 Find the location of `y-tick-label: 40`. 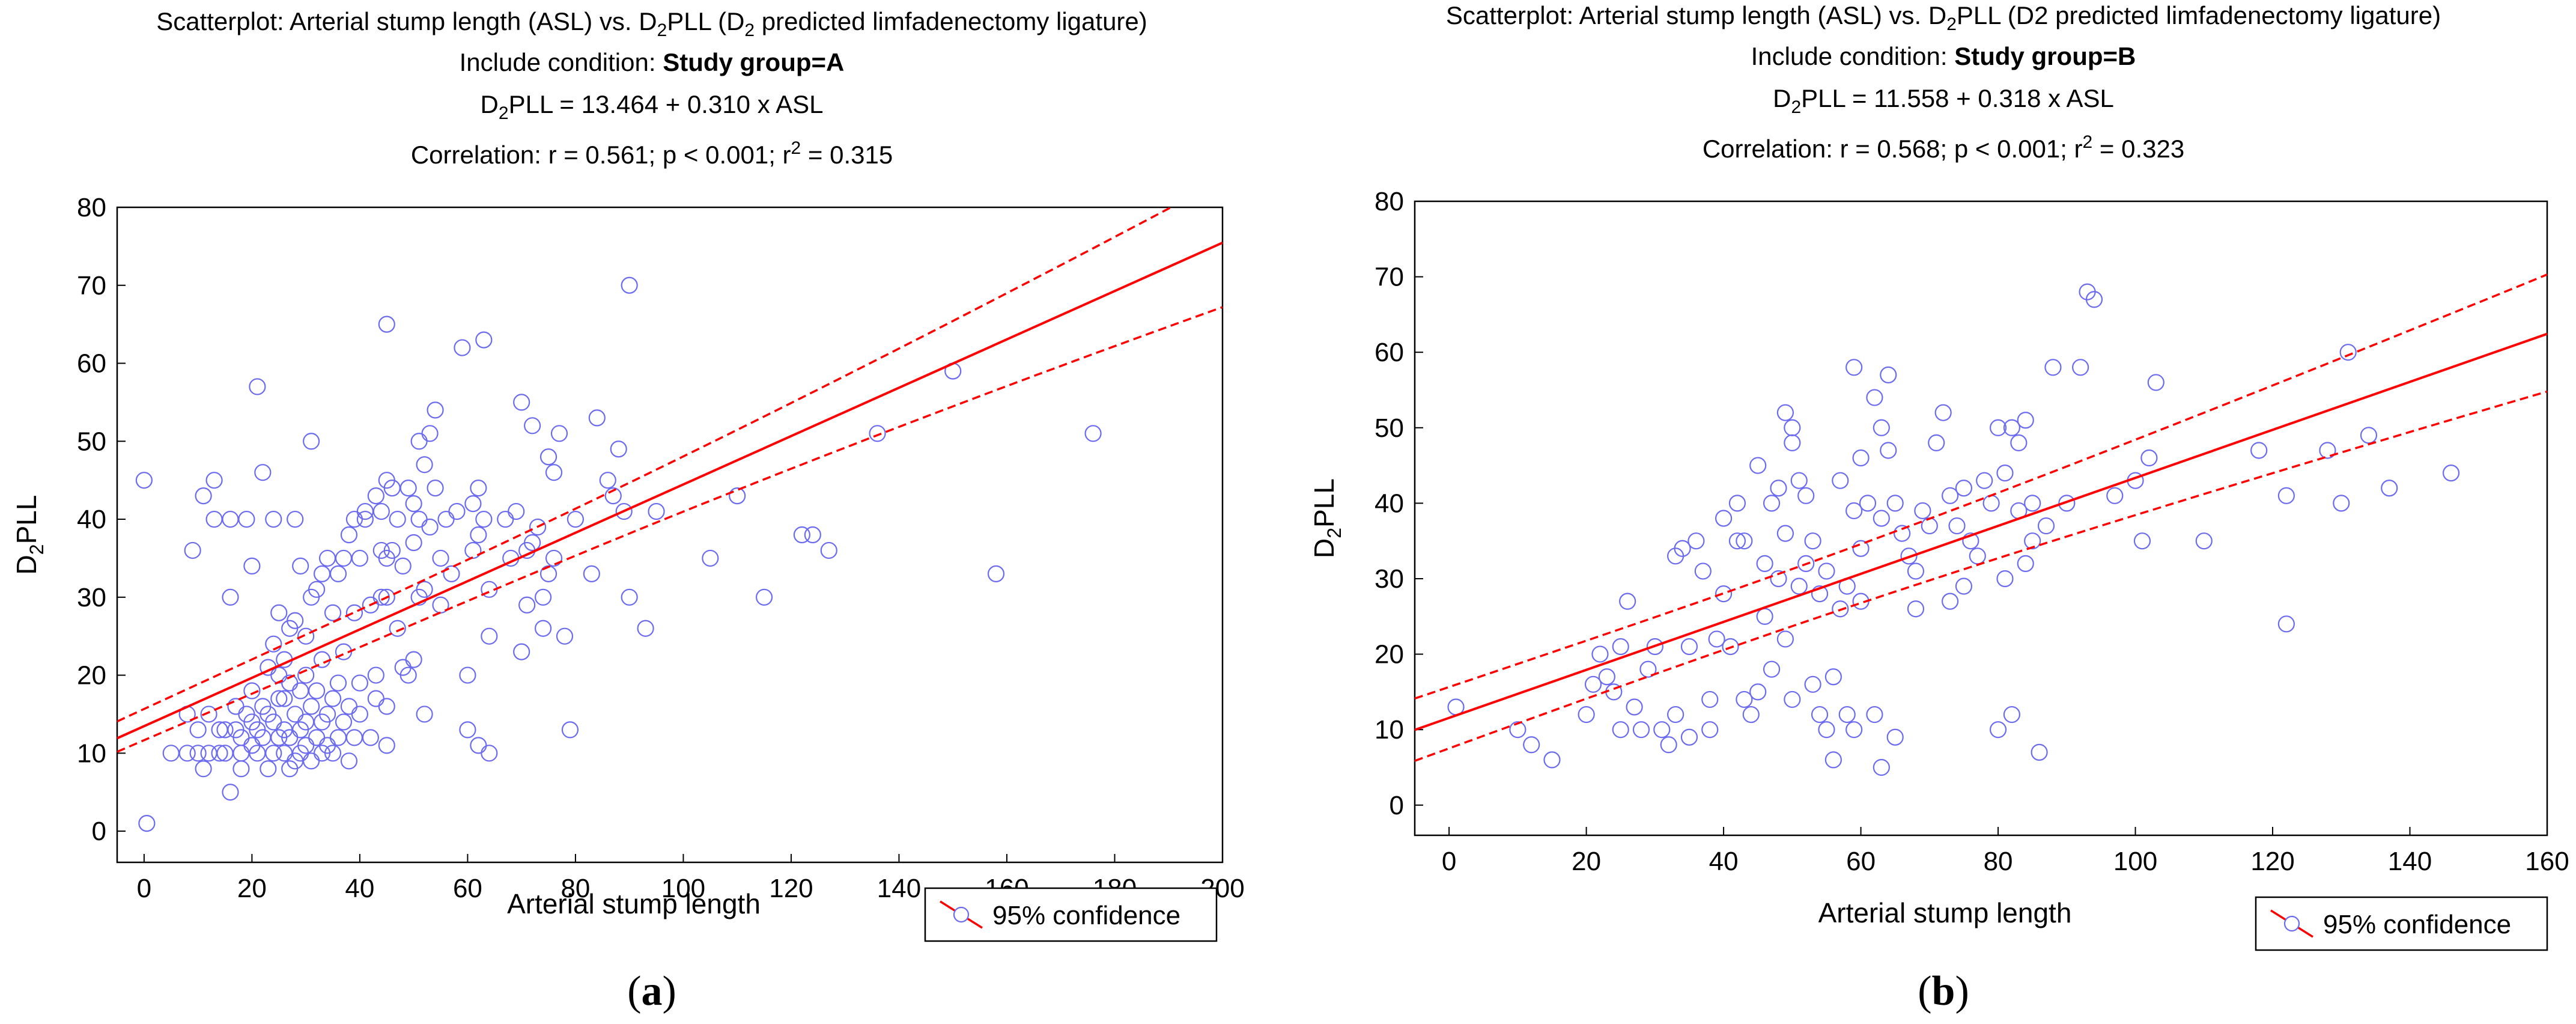

y-tick-label: 40 is located at coordinates (91, 519).